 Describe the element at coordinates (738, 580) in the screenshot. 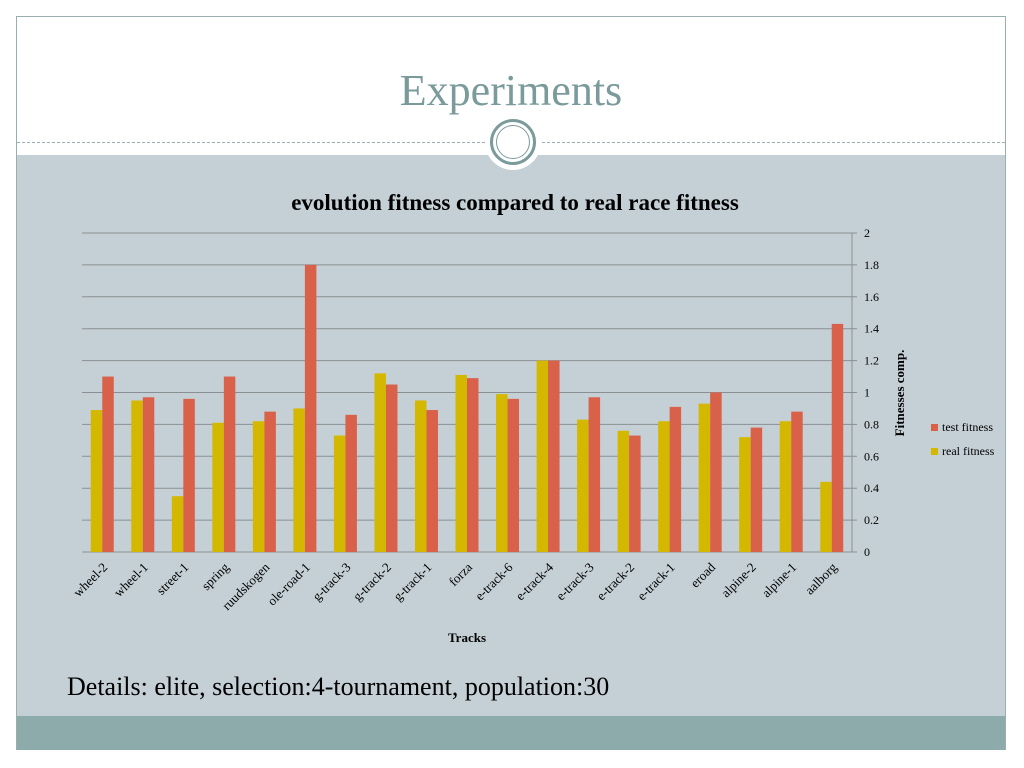

I see `x-tick-label: alpine-2` at that location.